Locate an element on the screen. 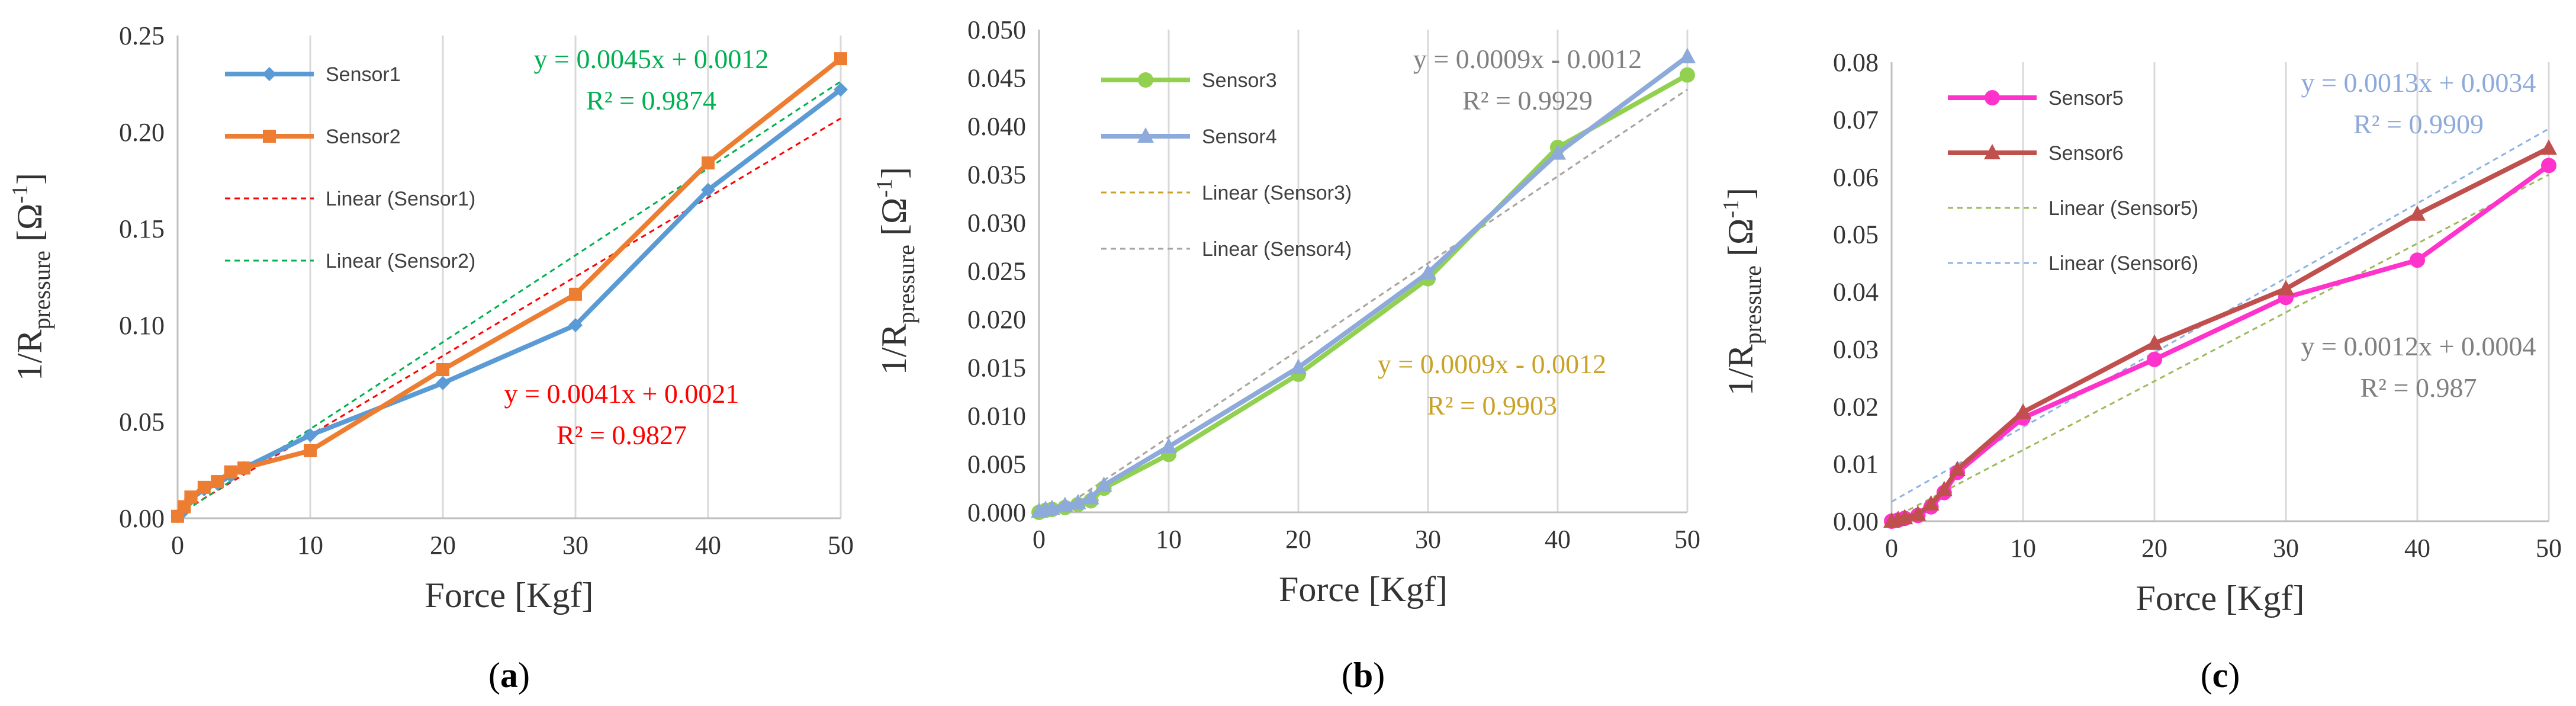 Image resolution: width=2576 pixels, height=706 pixels. equation-annotation: y = 0.0045x + 0.0012 is located at coordinates (652, 59).